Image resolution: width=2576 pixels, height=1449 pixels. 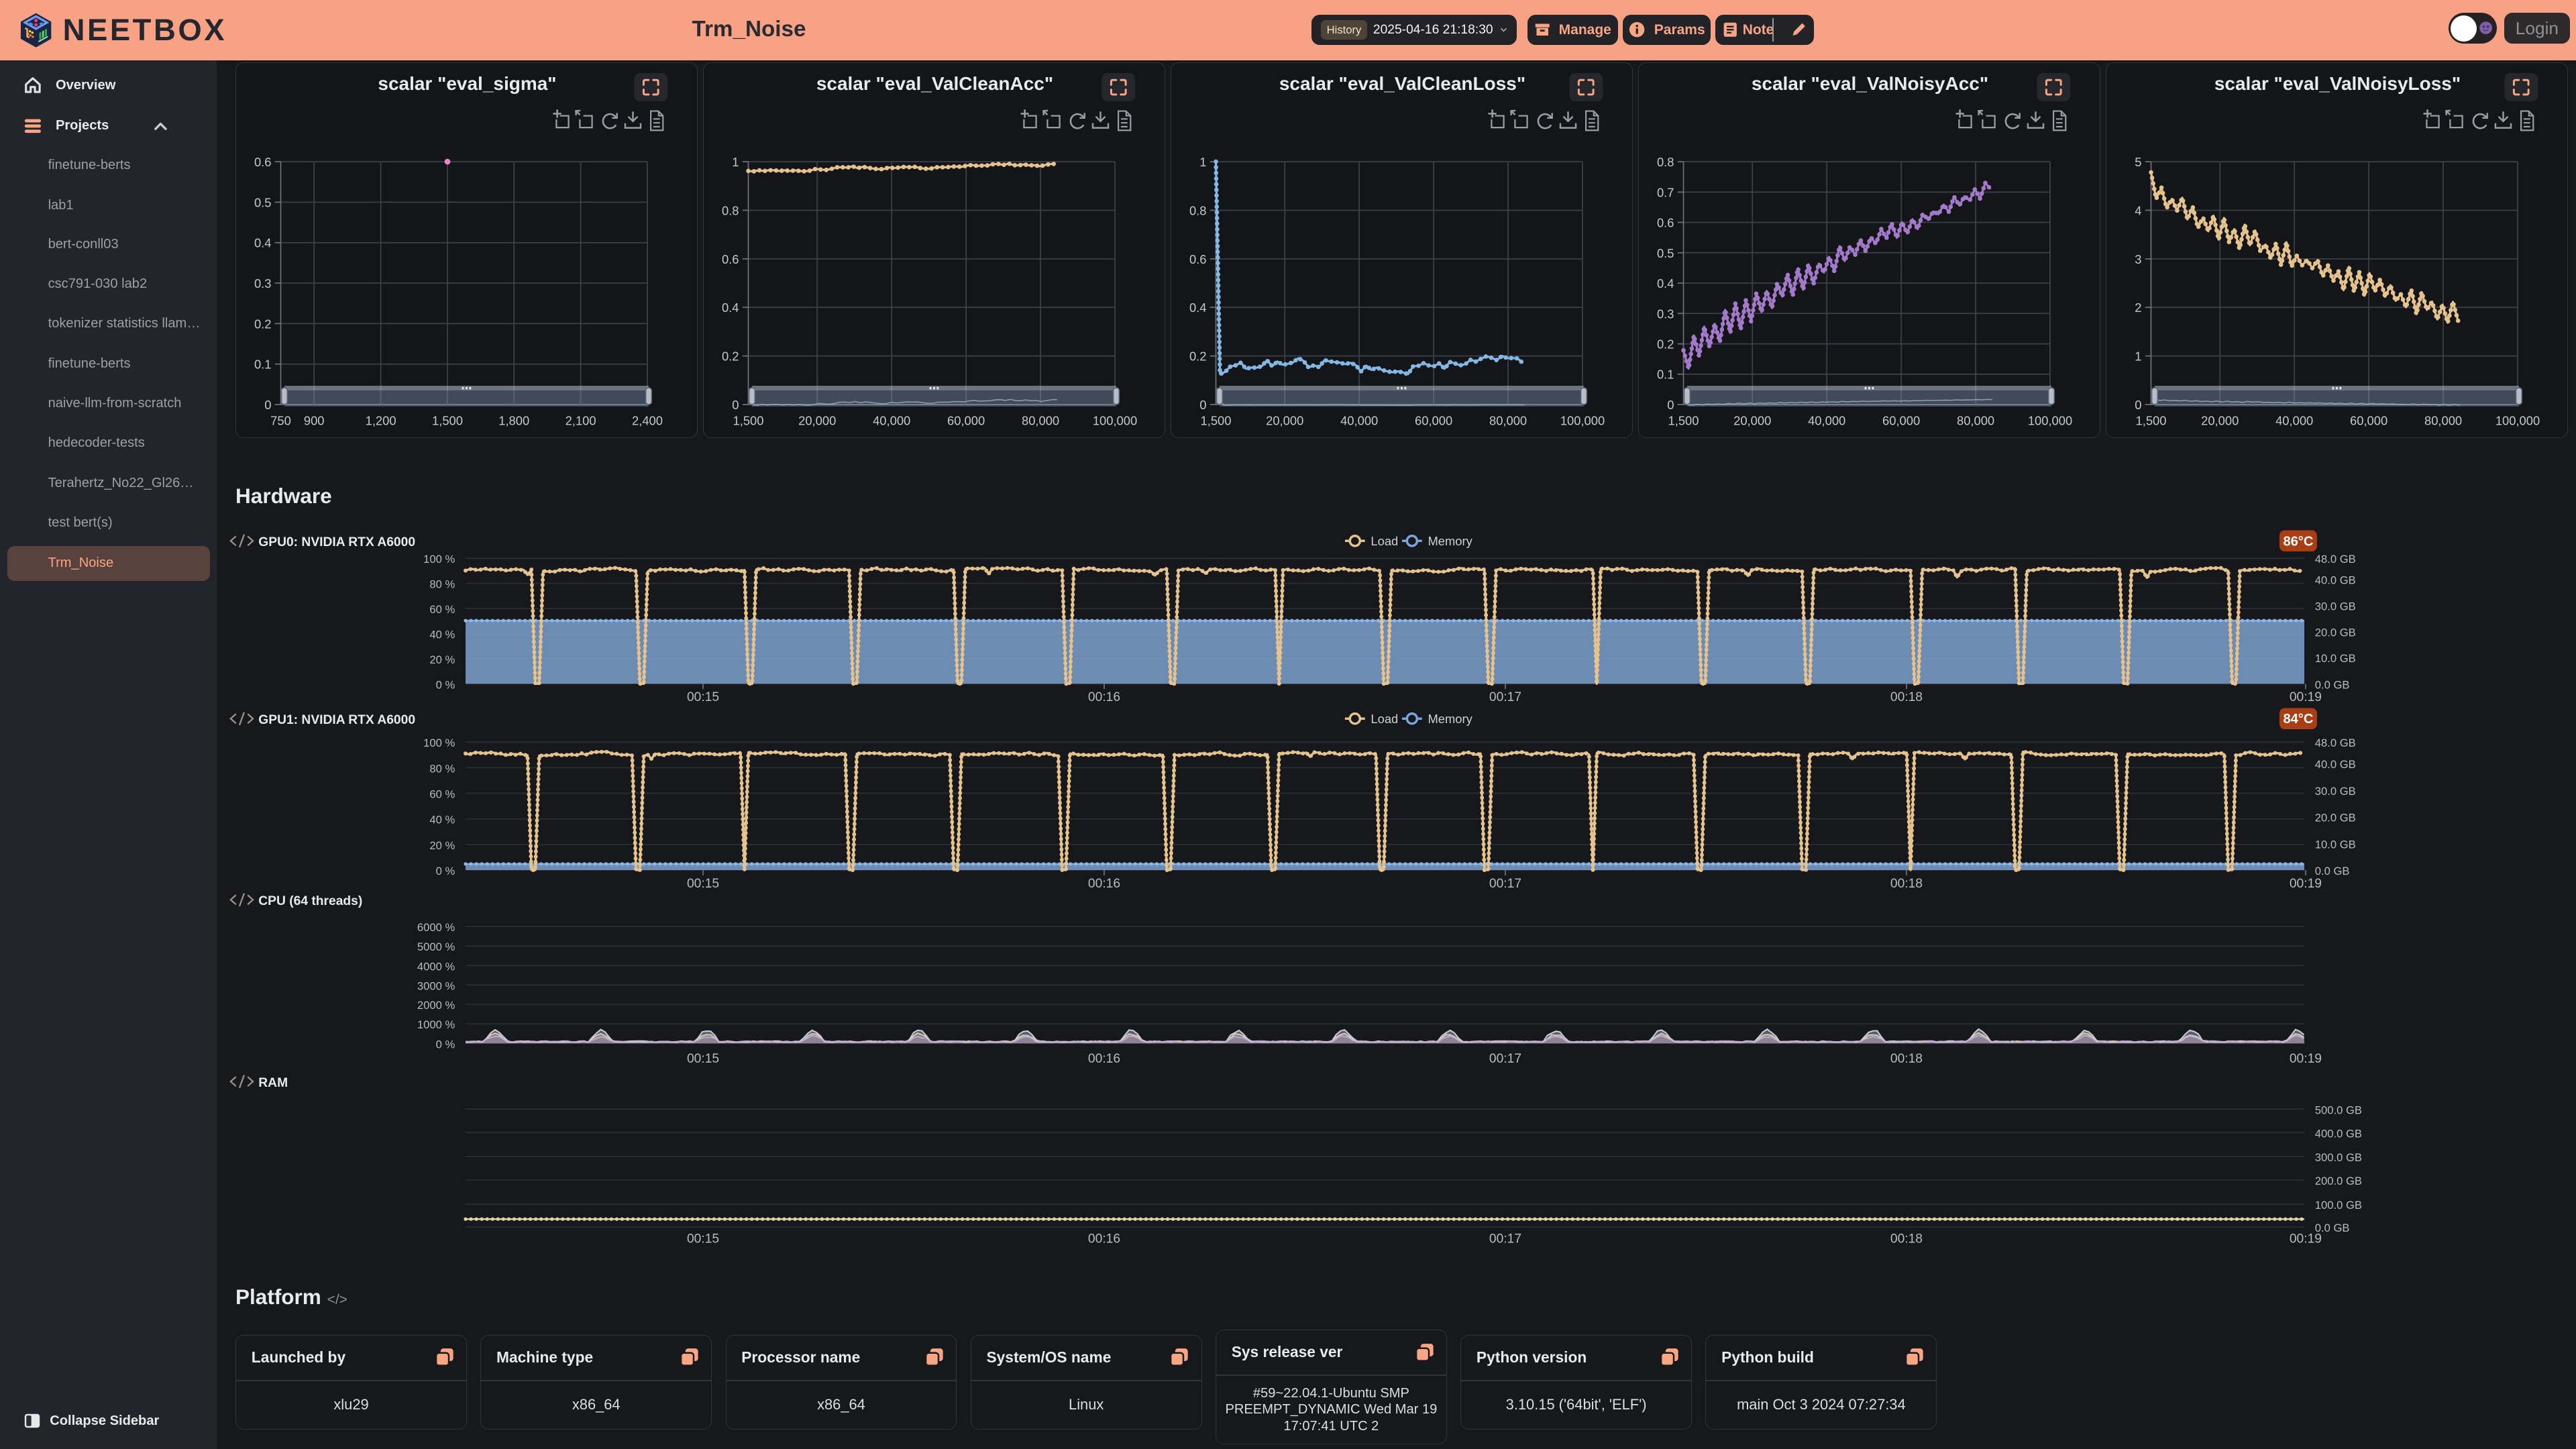 What do you see at coordinates (280, 421) in the screenshot?
I see `svg-text: 750` at bounding box center [280, 421].